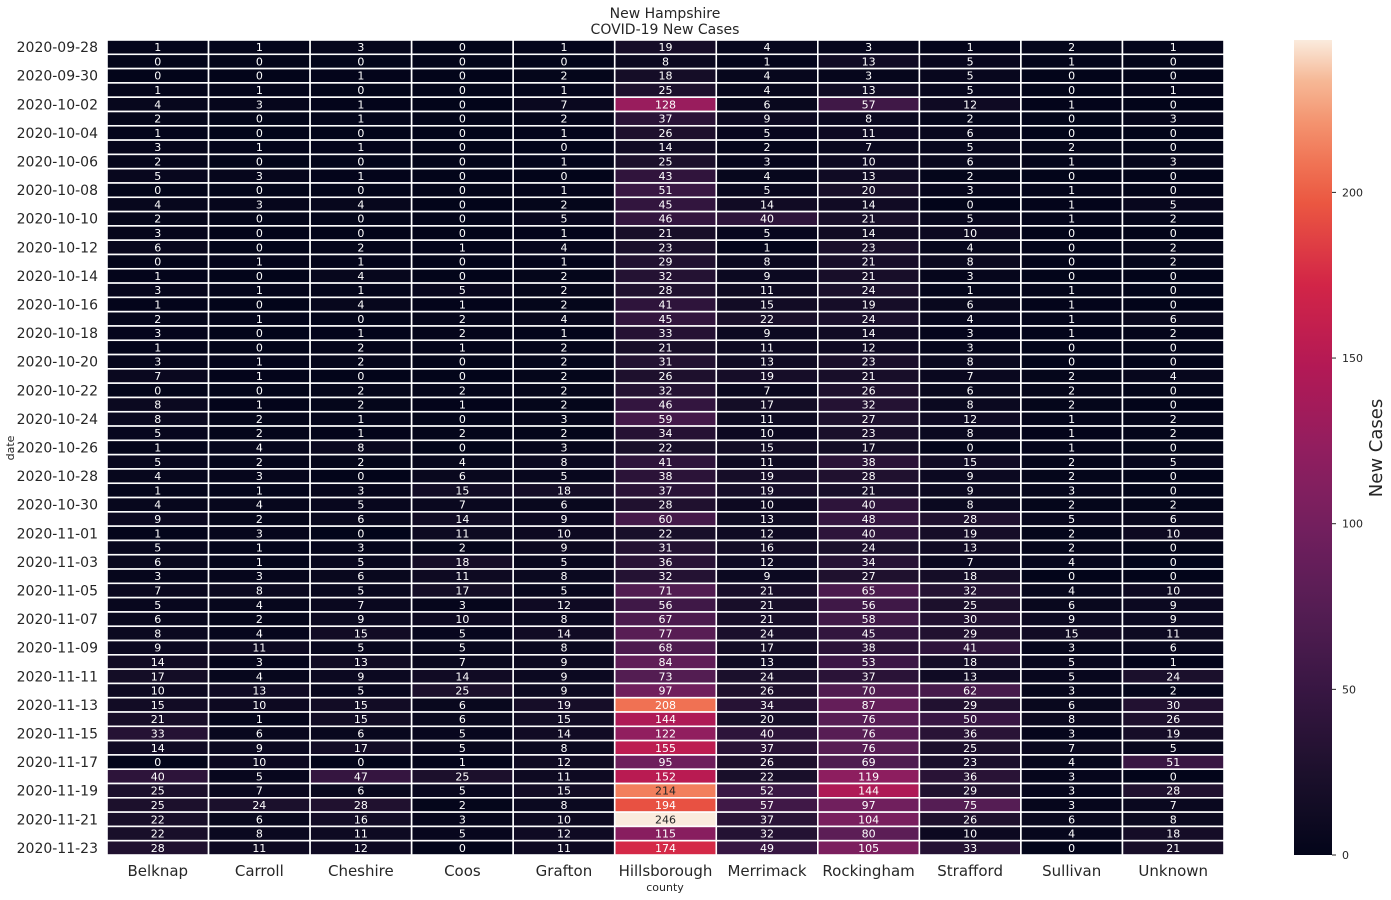 This screenshot has width=1391, height=900. What do you see at coordinates (666, 276) in the screenshot?
I see `heatmap-cell-label: 32` at bounding box center [666, 276].